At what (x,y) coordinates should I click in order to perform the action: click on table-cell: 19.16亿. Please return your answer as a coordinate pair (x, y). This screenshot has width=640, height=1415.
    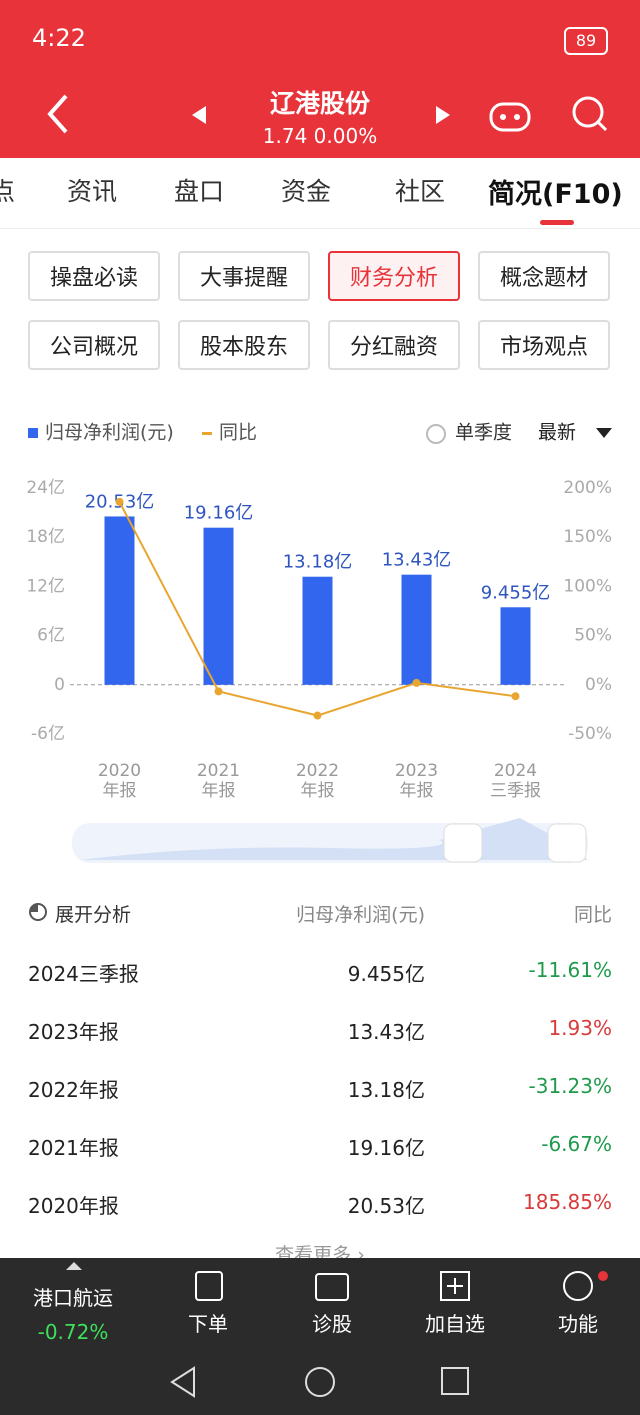
    Looking at the image, I should click on (386, 1148).